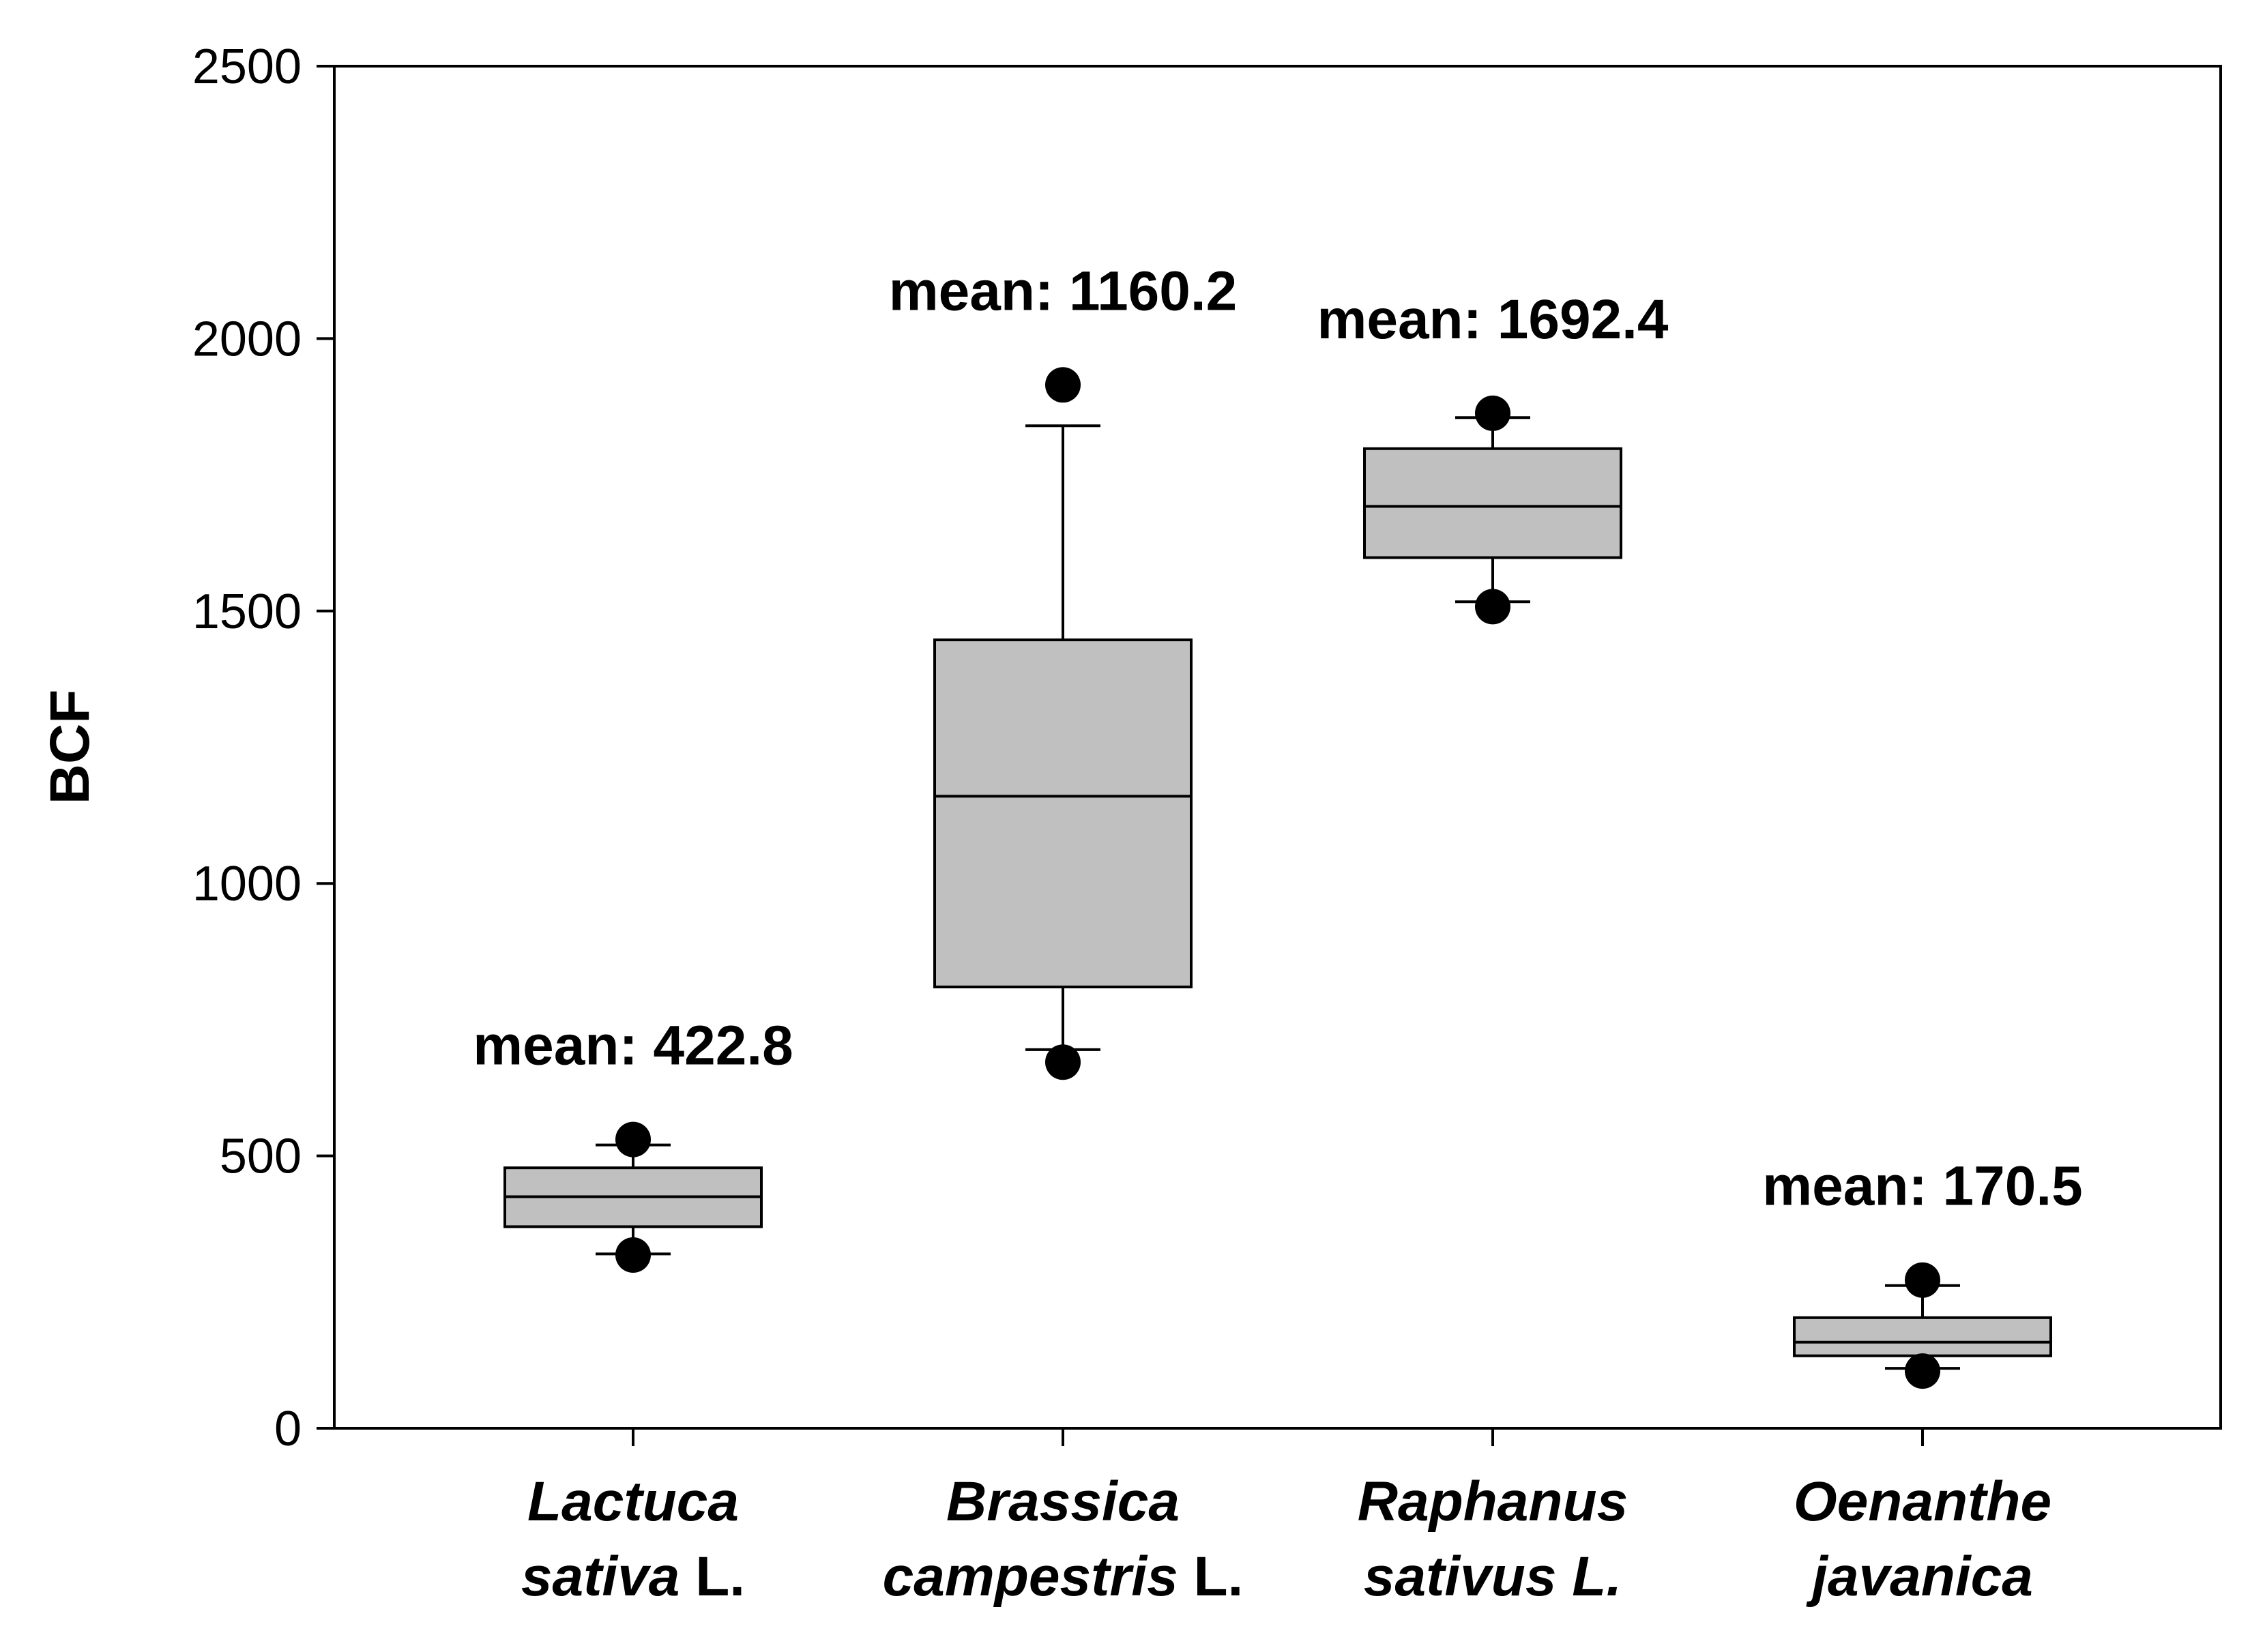 This screenshot has height=1652, width=2250. What do you see at coordinates (288, 1429) in the screenshot?
I see `y-tick-label: 0` at bounding box center [288, 1429].